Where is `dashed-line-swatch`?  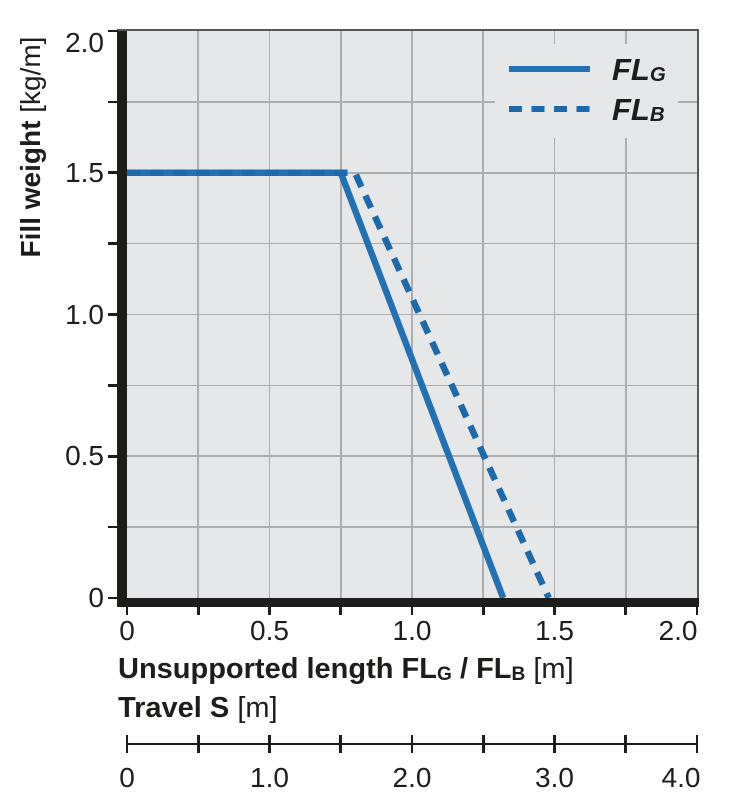
dashed-line-swatch is located at coordinates (549, 109).